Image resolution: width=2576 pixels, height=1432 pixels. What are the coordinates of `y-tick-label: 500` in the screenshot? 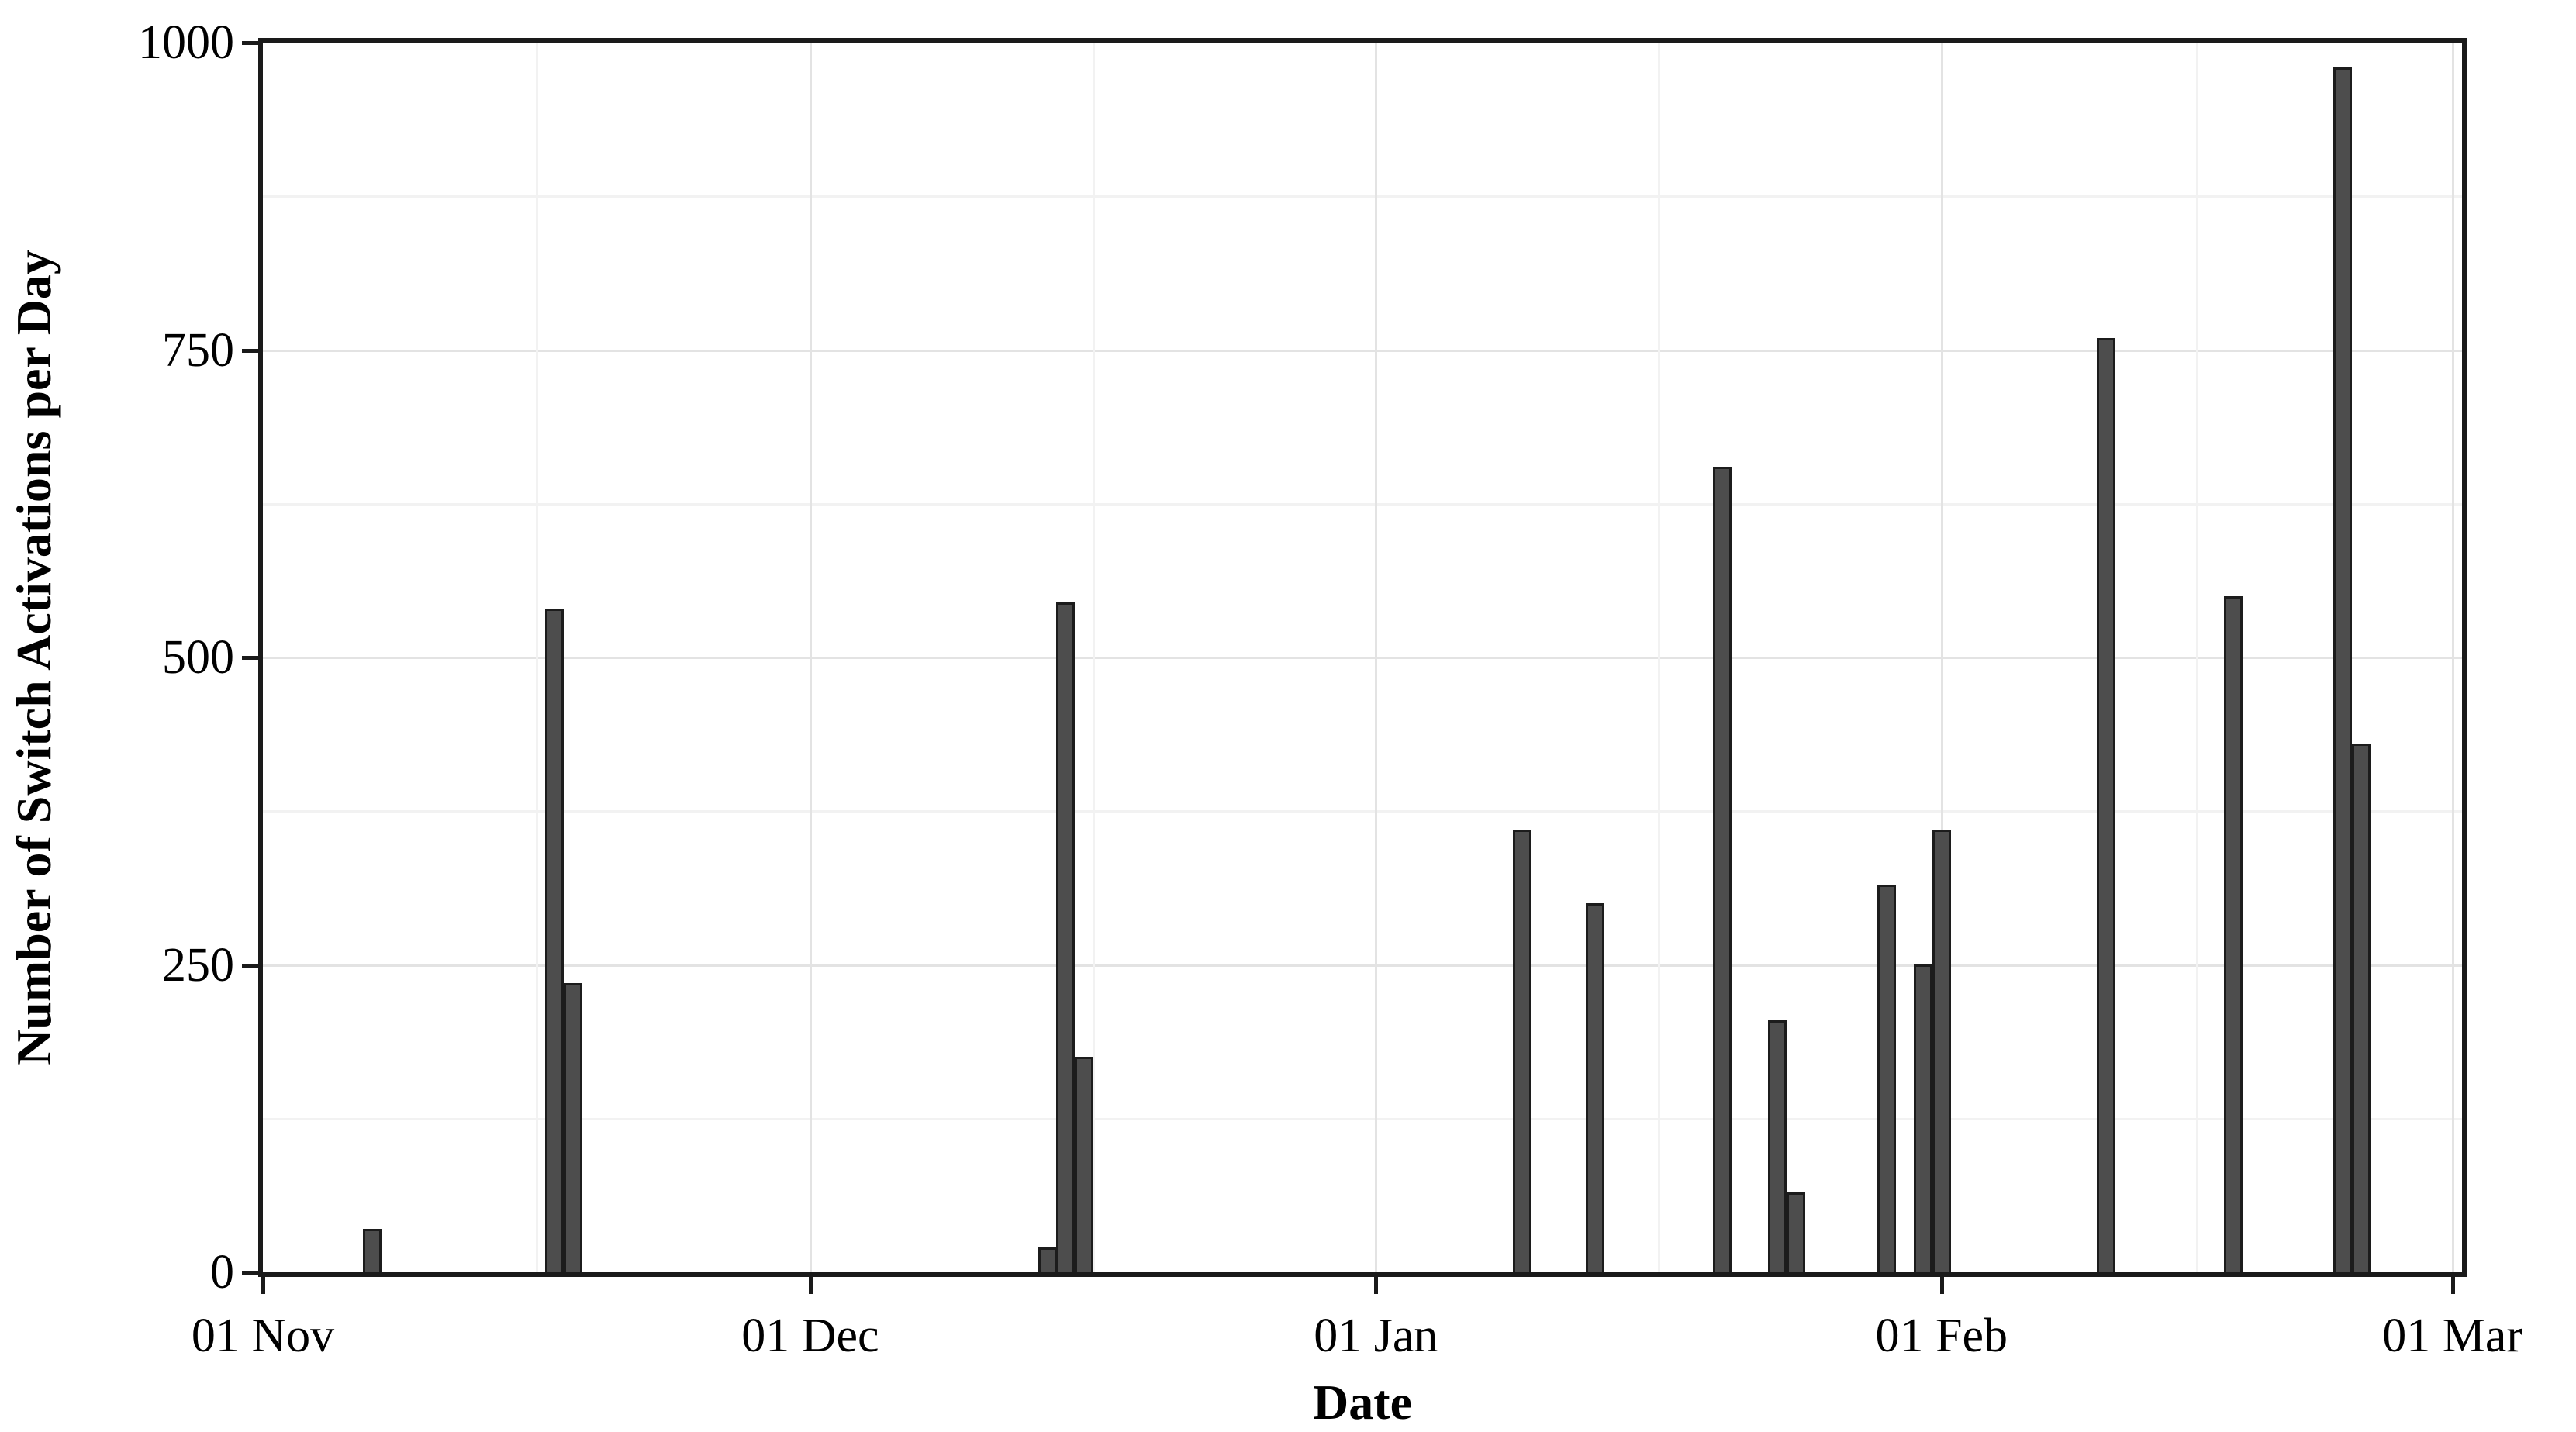 It's located at (198, 657).